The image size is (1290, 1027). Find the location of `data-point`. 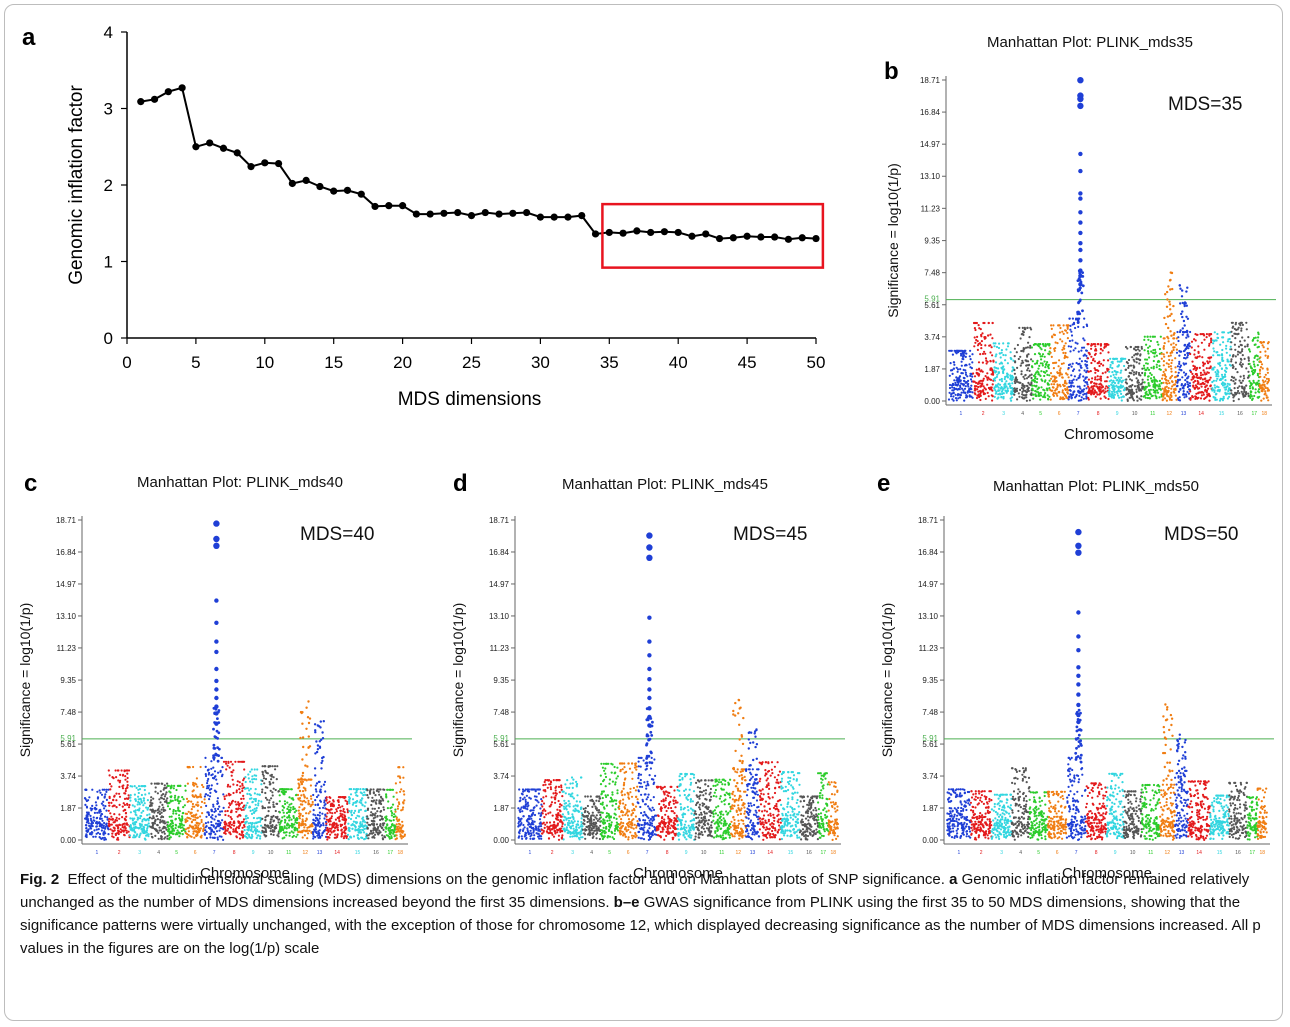

data-point is located at coordinates (223, 148).